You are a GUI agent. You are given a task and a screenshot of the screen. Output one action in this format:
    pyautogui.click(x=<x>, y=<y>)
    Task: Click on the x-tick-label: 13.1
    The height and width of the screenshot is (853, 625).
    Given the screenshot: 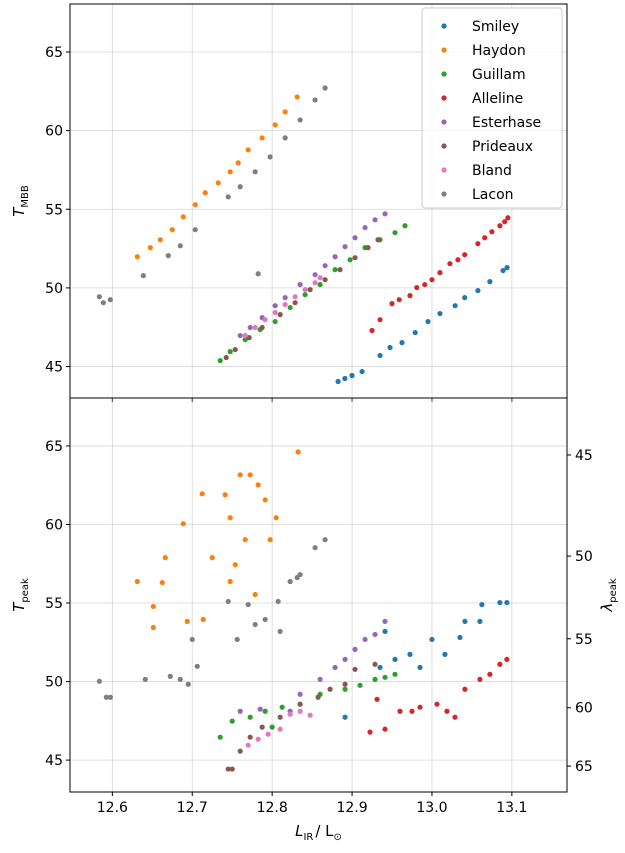 What is the action you would take?
    pyautogui.click(x=511, y=808)
    